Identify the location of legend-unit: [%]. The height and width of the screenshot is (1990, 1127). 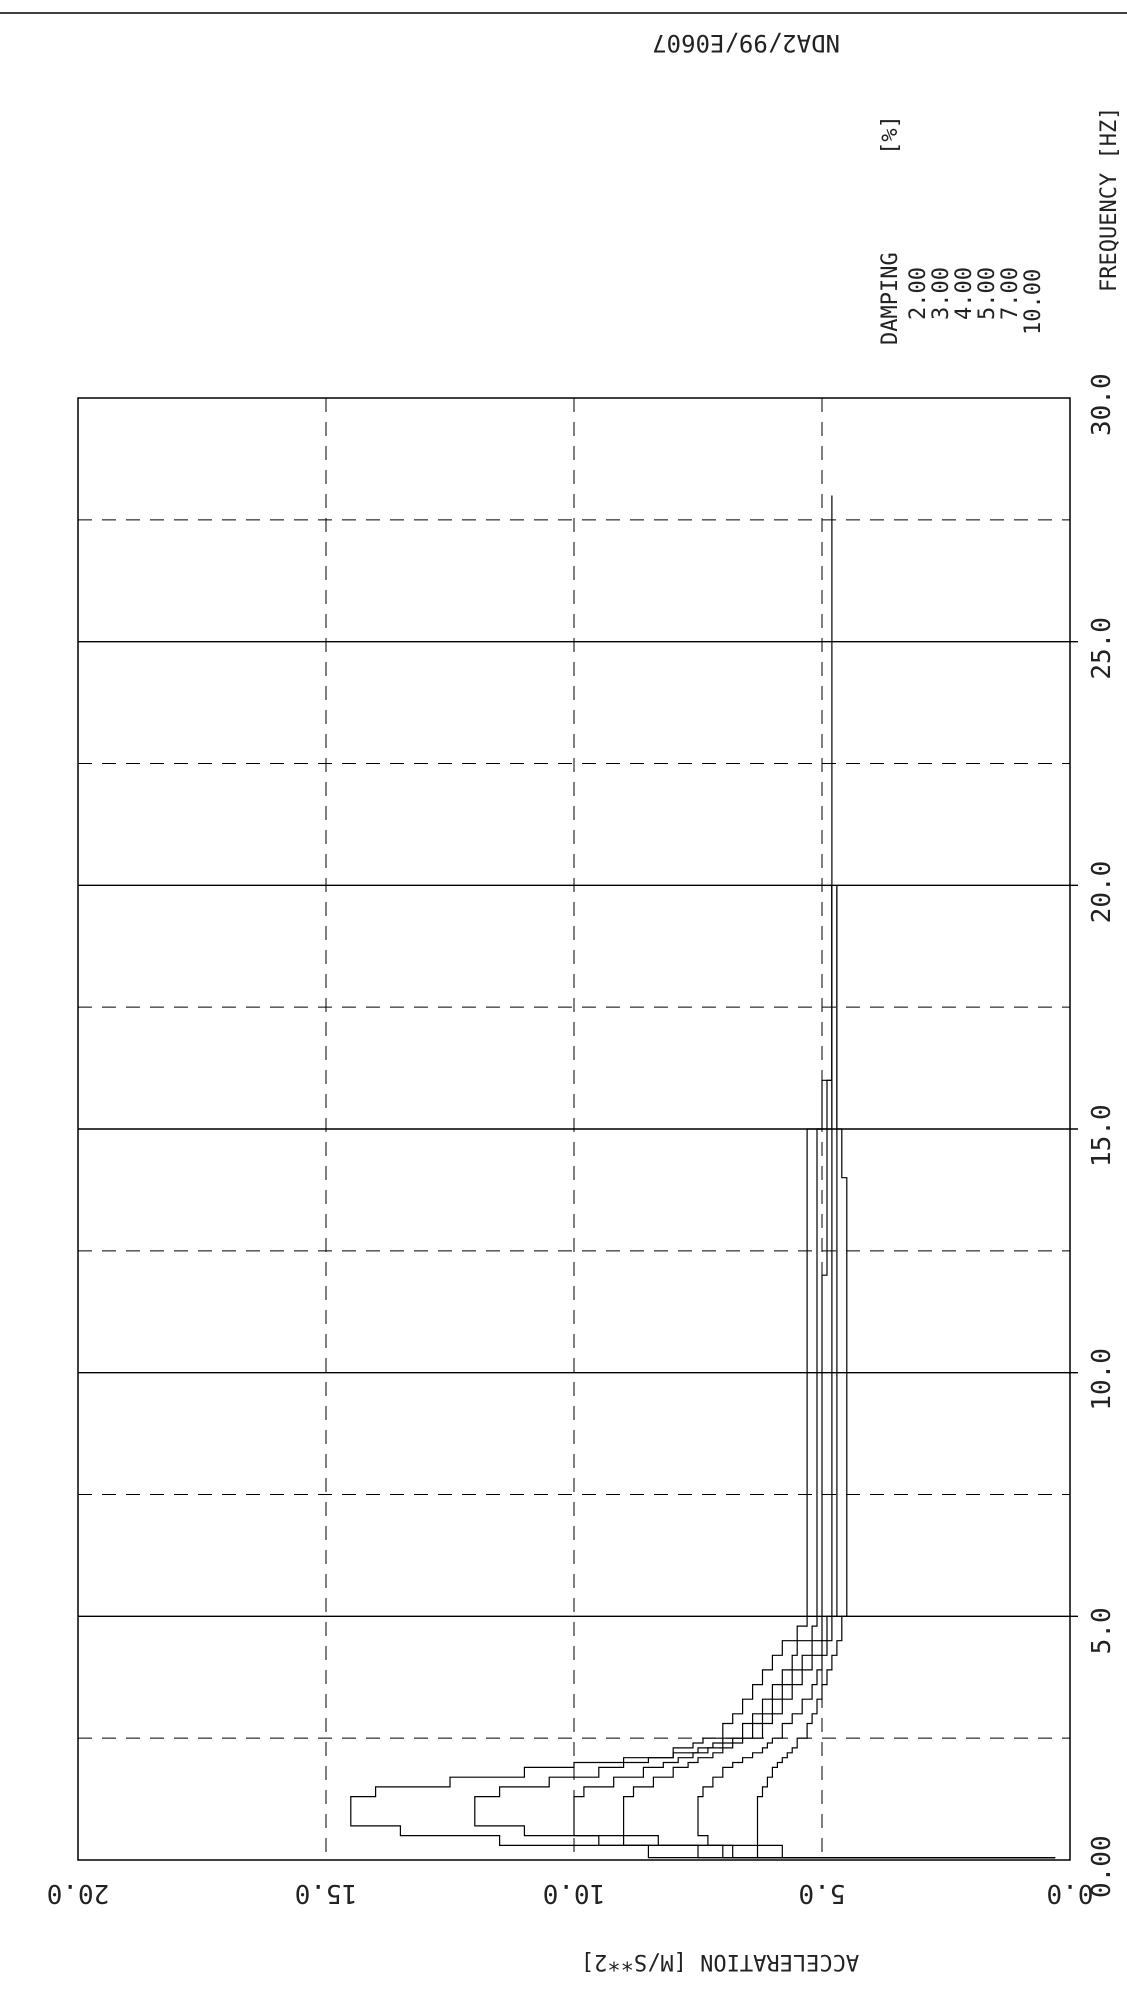
(890, 135).